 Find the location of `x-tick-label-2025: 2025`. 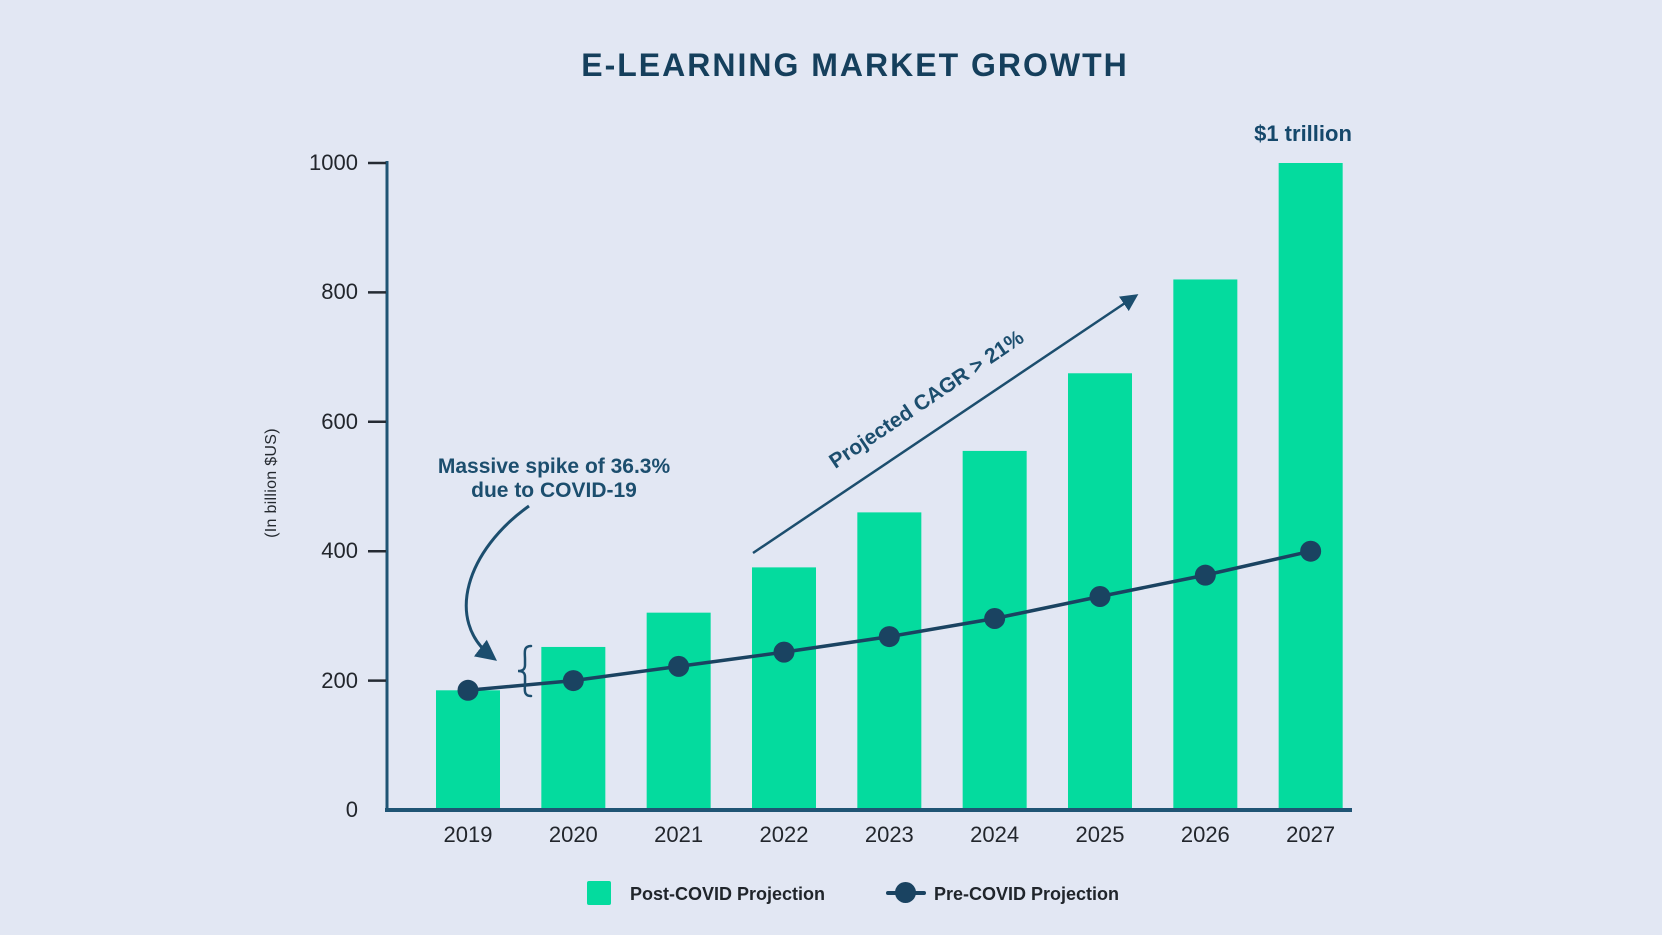

x-tick-label-2025: 2025 is located at coordinates (1100, 834).